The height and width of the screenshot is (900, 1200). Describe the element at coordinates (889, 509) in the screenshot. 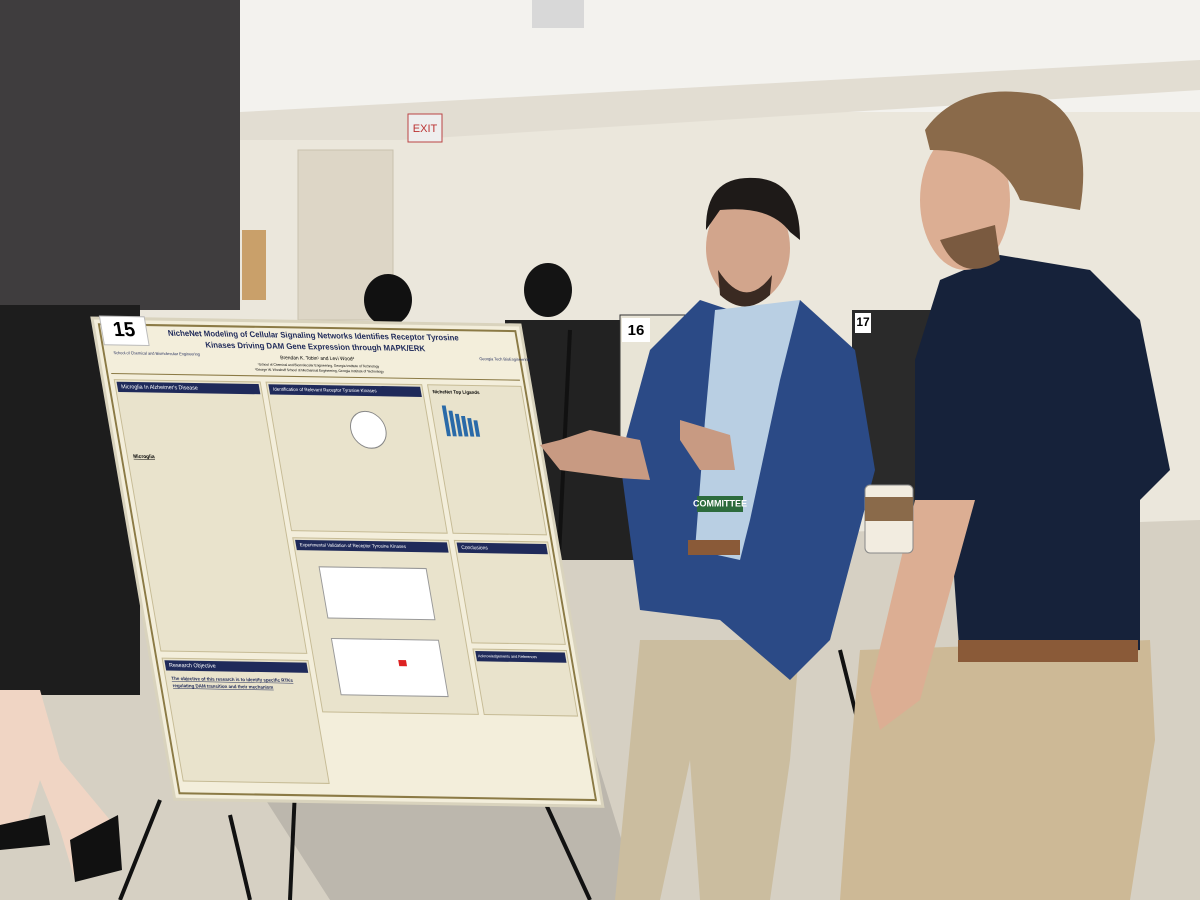

I see `cup-sleeve` at that location.